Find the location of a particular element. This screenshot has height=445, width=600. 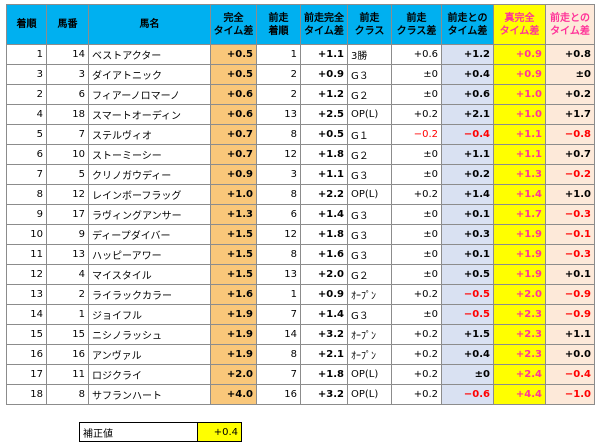

cell-prev-class: ｵｰﾌﾟﾝ is located at coordinates (369, 354).